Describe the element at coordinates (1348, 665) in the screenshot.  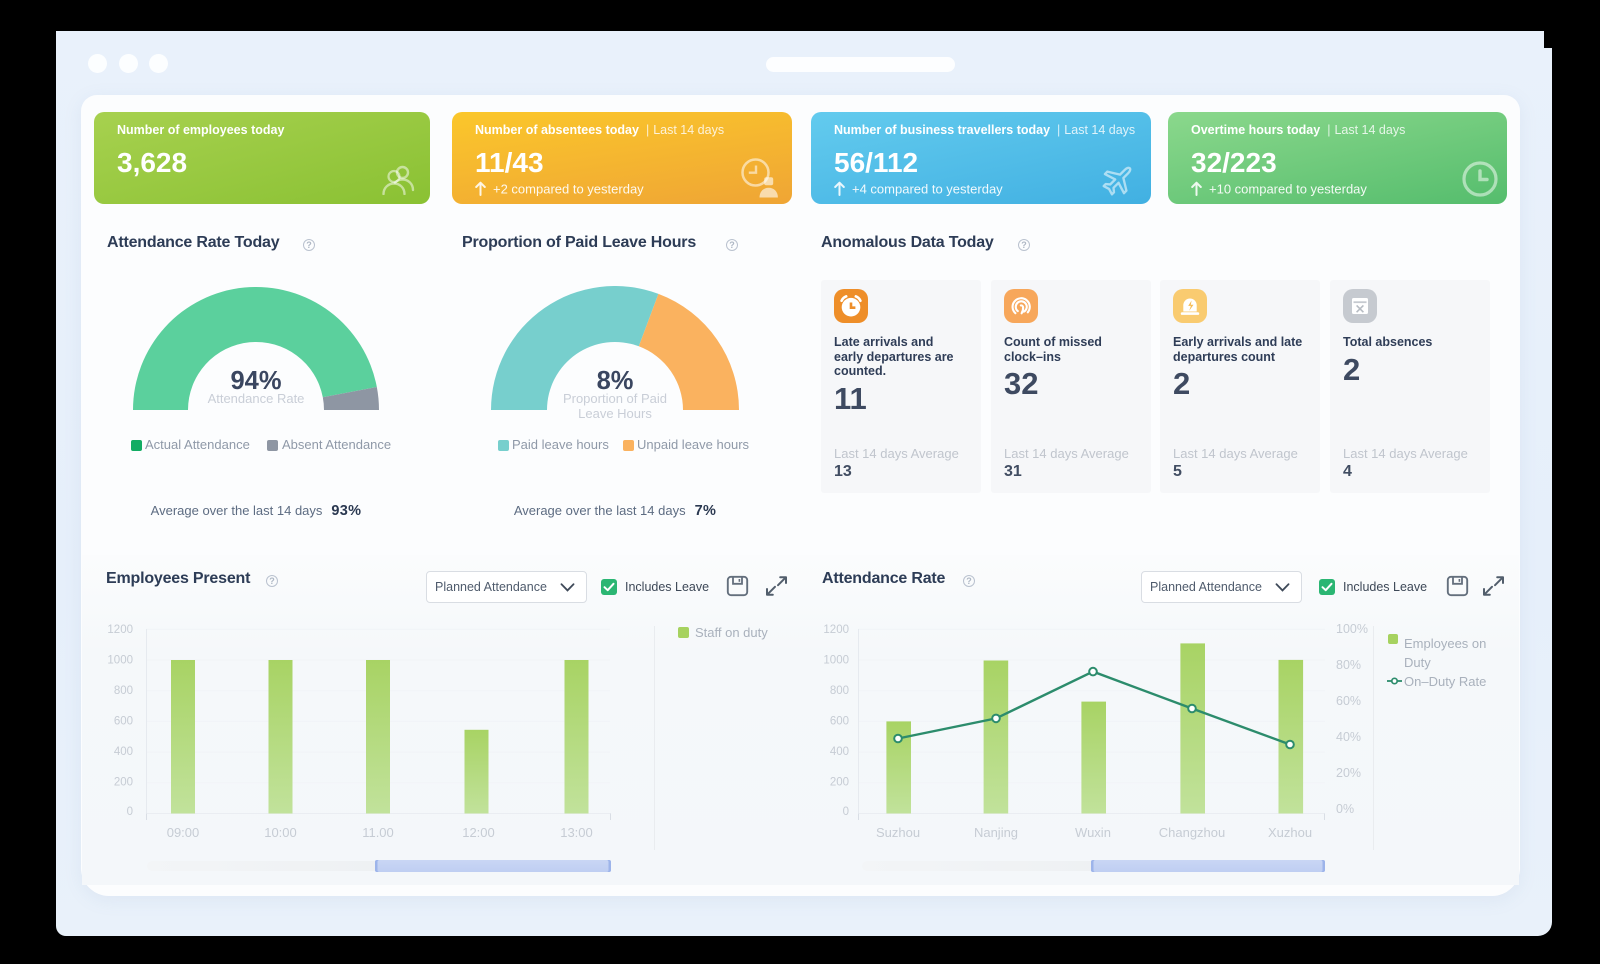
I see `svg-text: 80%` at that location.